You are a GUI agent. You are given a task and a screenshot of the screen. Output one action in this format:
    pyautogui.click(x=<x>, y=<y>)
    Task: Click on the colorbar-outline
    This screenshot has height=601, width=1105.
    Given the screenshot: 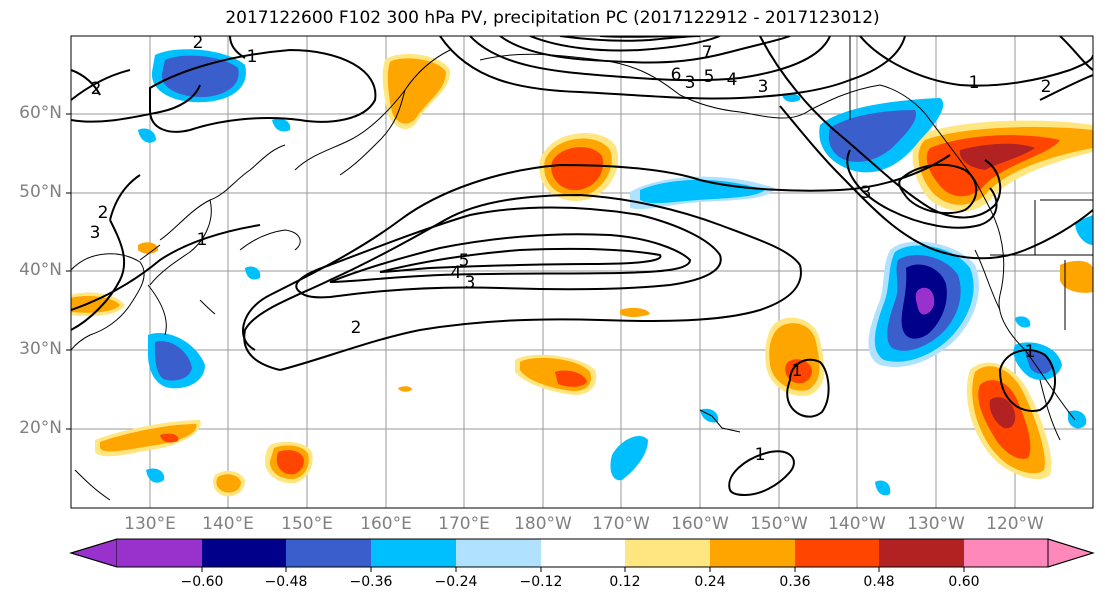 What is the action you would take?
    pyautogui.click(x=582, y=553)
    